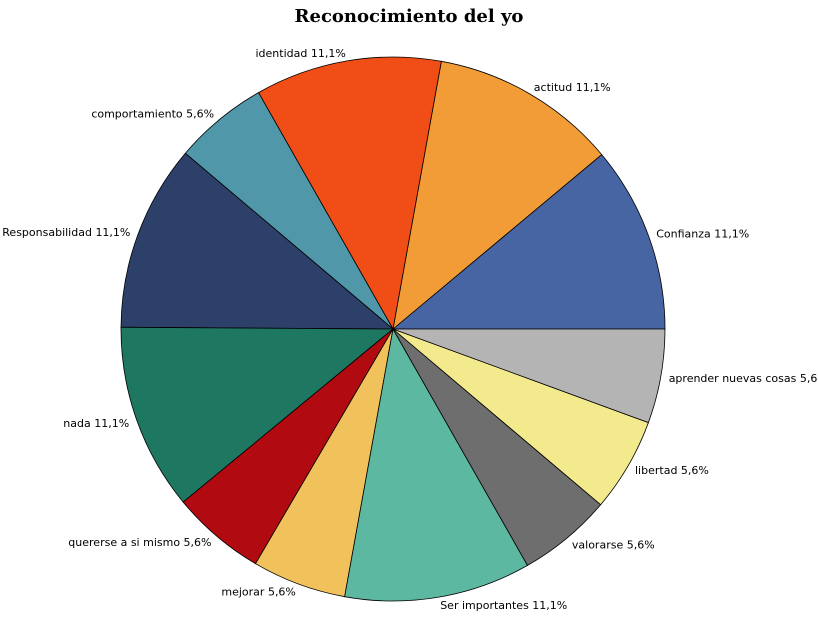 This screenshot has width=818, height=620. What do you see at coordinates (436, 464) in the screenshot?
I see `pie-slice-ser-importantes` at bounding box center [436, 464].